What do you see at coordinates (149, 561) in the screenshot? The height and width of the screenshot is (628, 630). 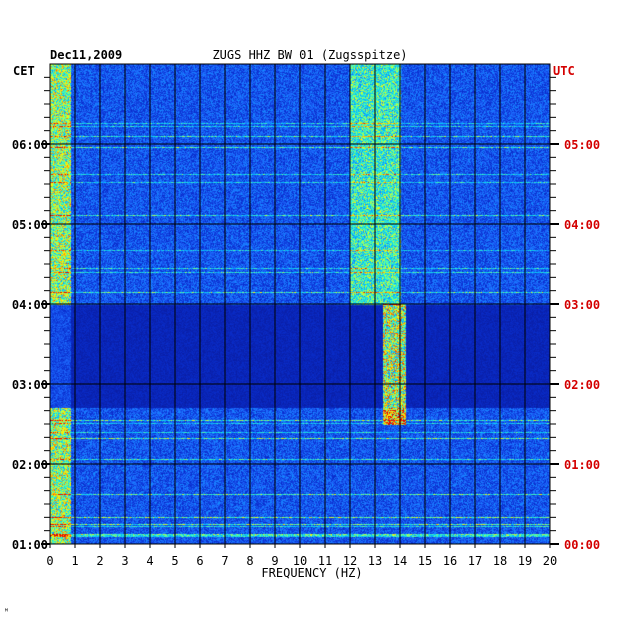 I see `x-tick-label: 4` at bounding box center [149, 561].